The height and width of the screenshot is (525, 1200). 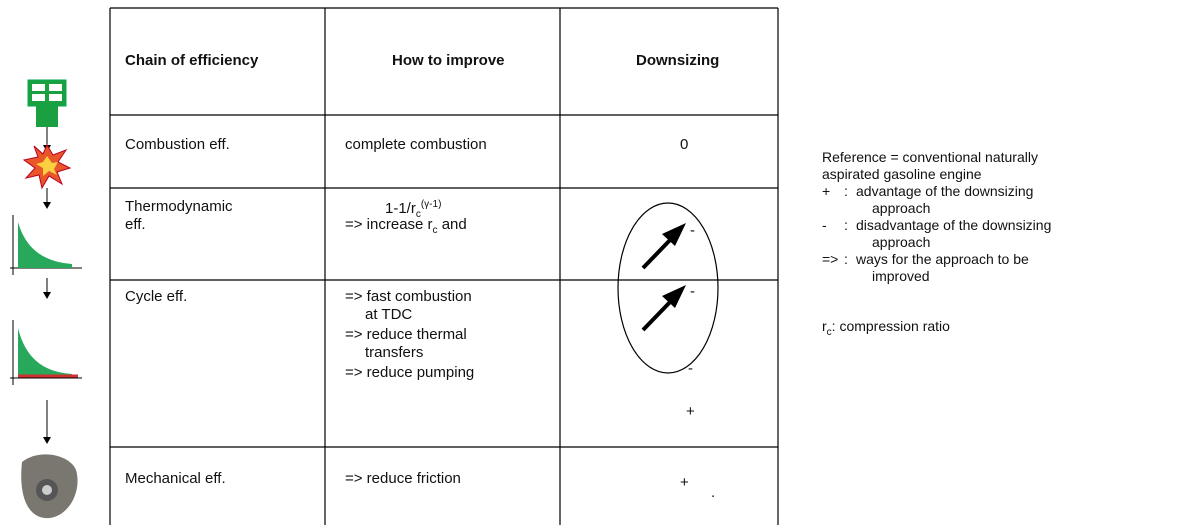 What do you see at coordinates (824, 326) in the screenshot?
I see `legend-rc-text: r` at bounding box center [824, 326].